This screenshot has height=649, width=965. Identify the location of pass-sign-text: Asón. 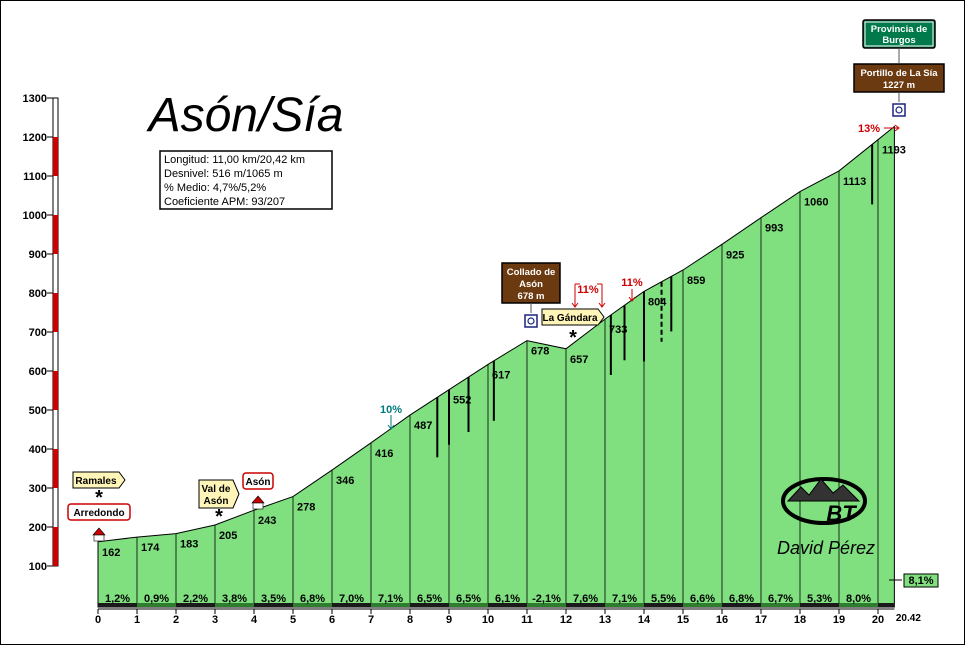
(531, 284).